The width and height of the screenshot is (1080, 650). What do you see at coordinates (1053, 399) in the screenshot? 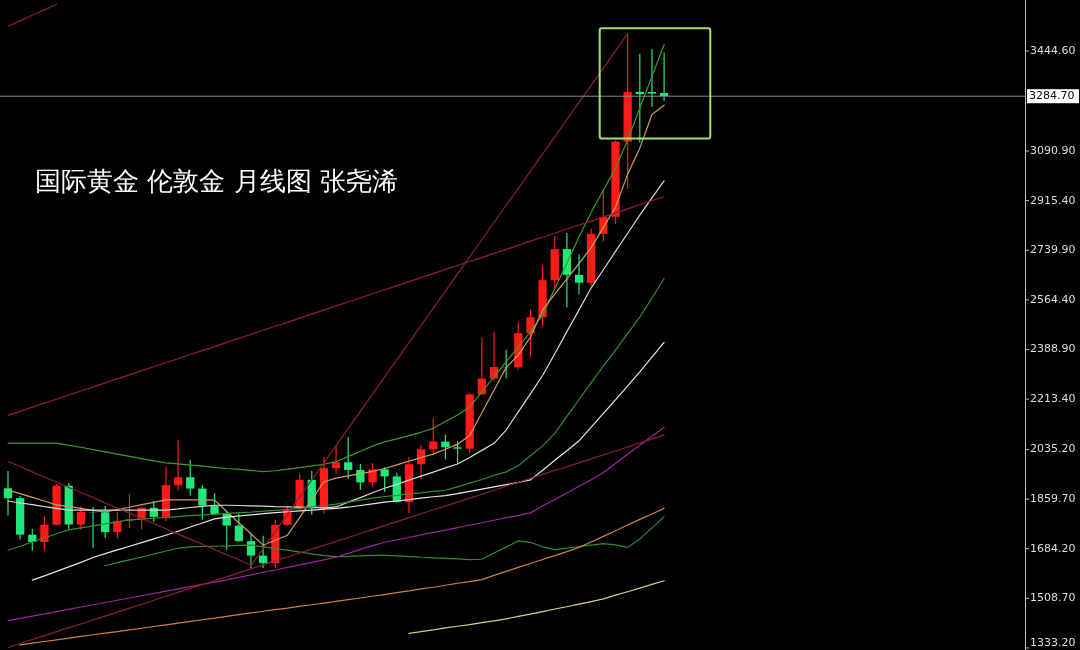
I see `y-tick-label: 2213.40` at bounding box center [1053, 399].